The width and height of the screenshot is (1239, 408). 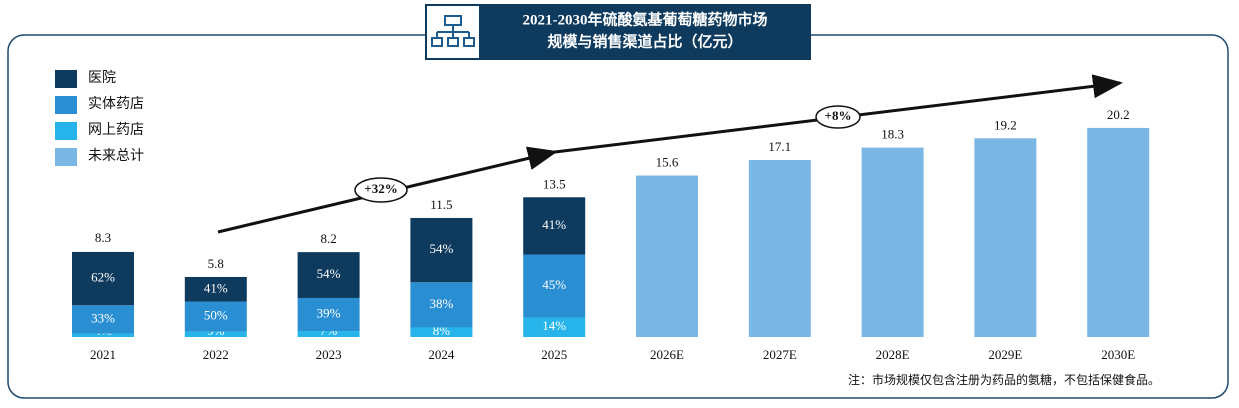 I want to click on data-label: 14%, so click(x=554, y=325).